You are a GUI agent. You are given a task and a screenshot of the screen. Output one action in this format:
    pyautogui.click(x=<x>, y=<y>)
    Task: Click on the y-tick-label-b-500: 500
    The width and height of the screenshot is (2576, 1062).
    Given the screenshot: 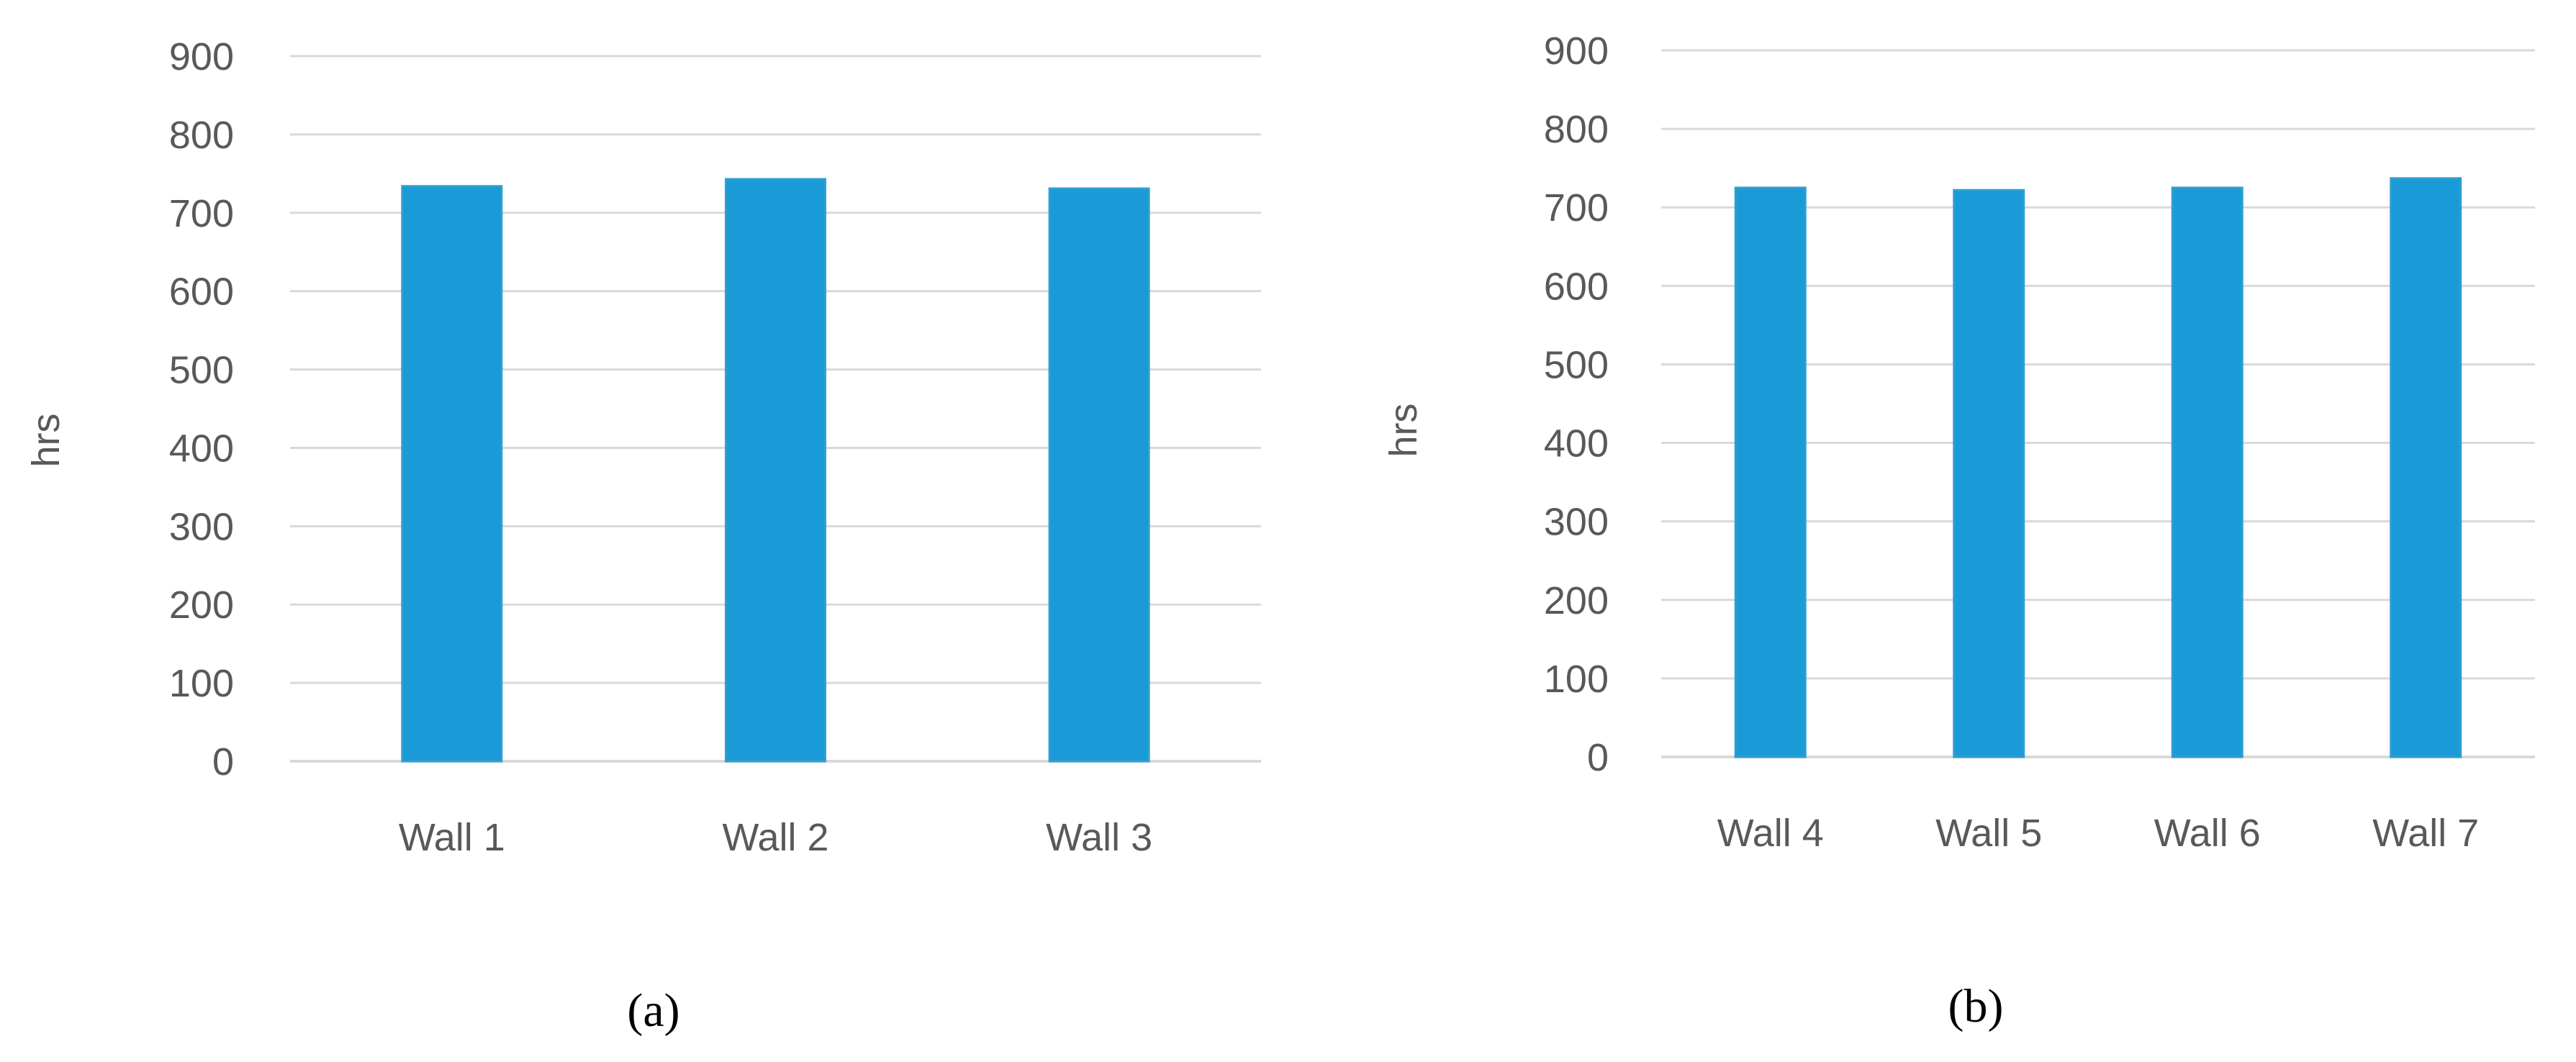 What is the action you would take?
    pyautogui.click(x=1576, y=364)
    